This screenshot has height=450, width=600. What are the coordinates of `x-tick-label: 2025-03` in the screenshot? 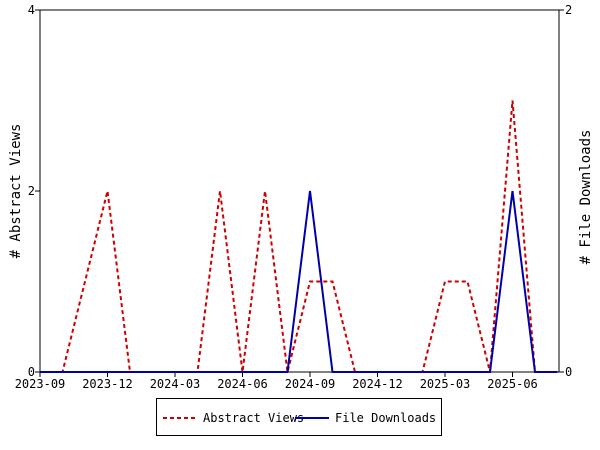 It's located at (445, 384).